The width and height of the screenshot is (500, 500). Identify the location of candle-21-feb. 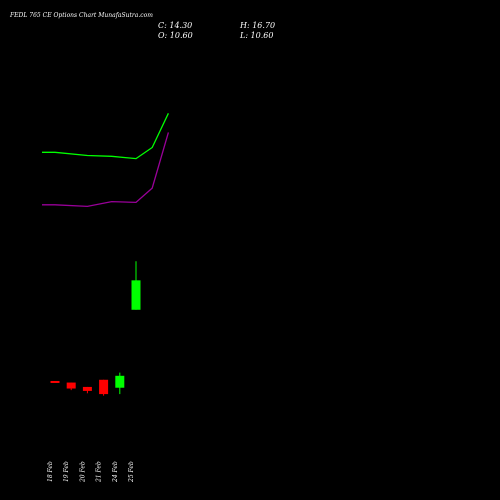
(104, 387).